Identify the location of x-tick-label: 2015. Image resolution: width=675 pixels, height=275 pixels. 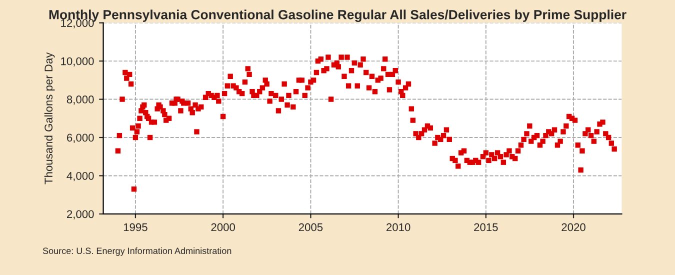
(486, 227).